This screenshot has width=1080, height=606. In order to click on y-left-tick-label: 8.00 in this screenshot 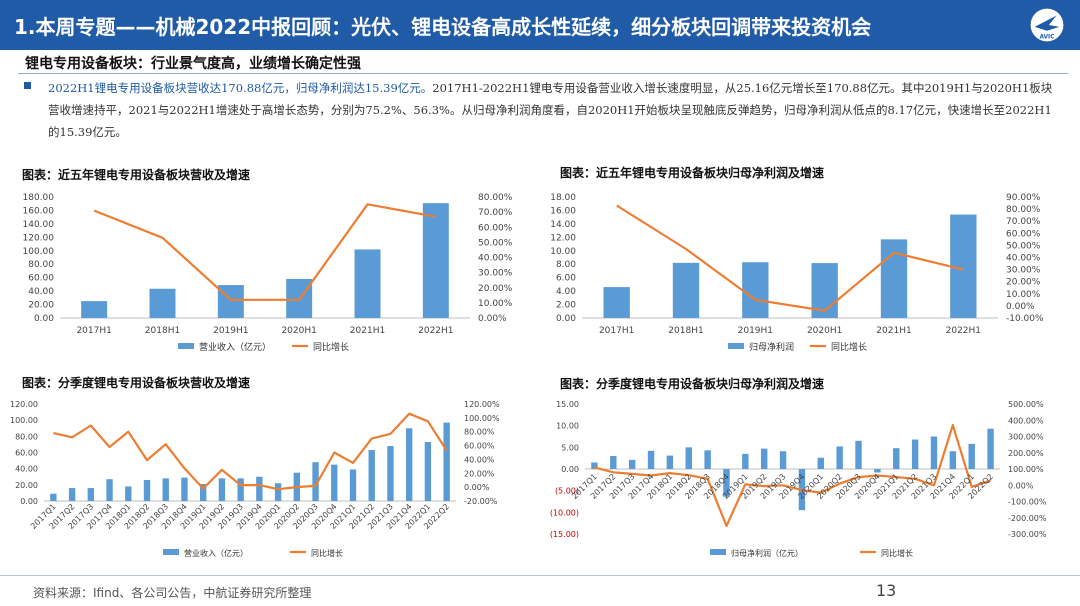, I will do `click(566, 265)`.